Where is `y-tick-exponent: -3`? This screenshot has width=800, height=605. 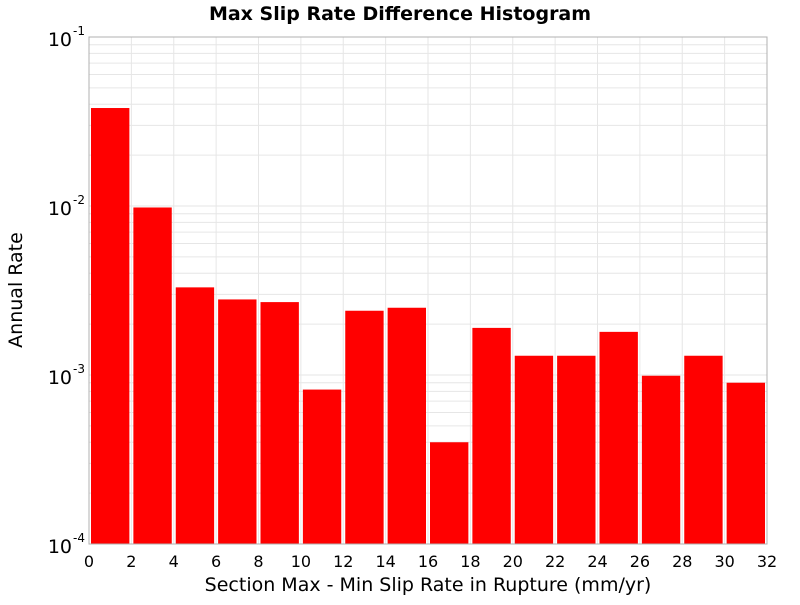 y-tick-exponent: -3 is located at coordinates (79, 369).